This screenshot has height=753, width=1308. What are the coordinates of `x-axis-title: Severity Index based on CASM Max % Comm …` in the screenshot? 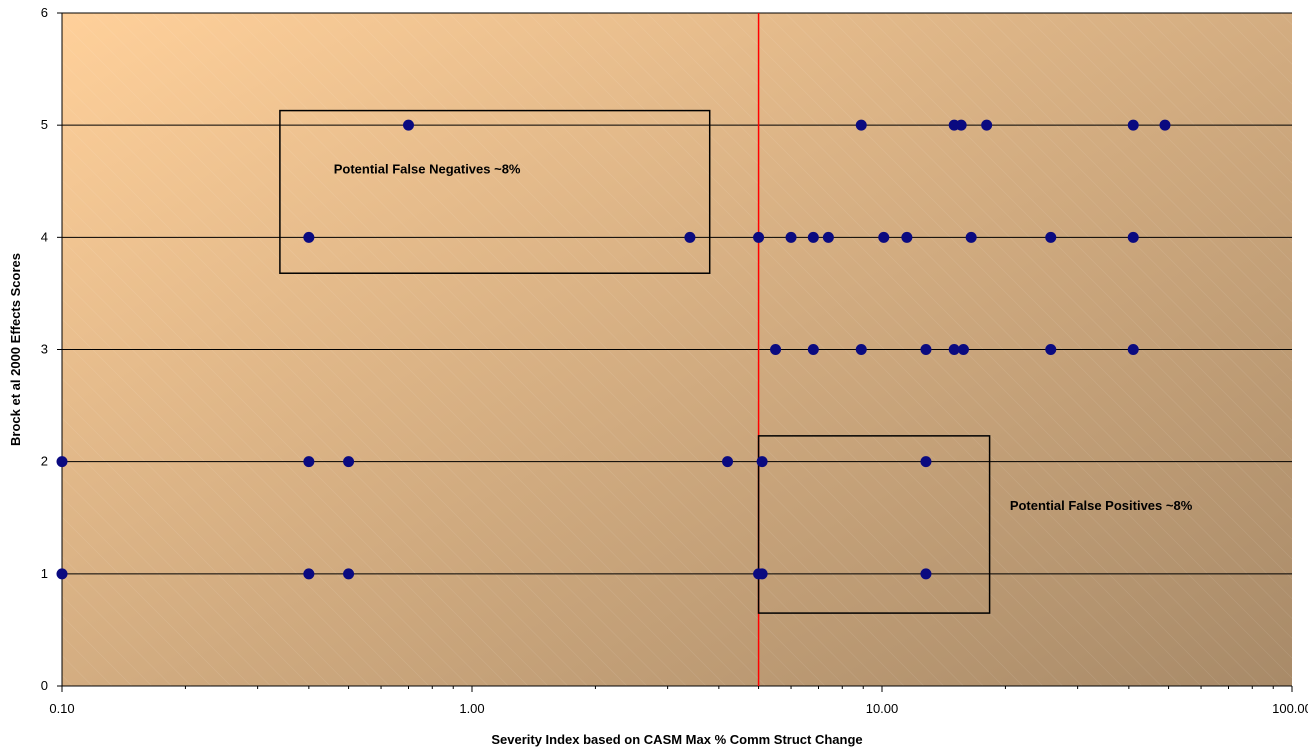 It's located at (676, 739).